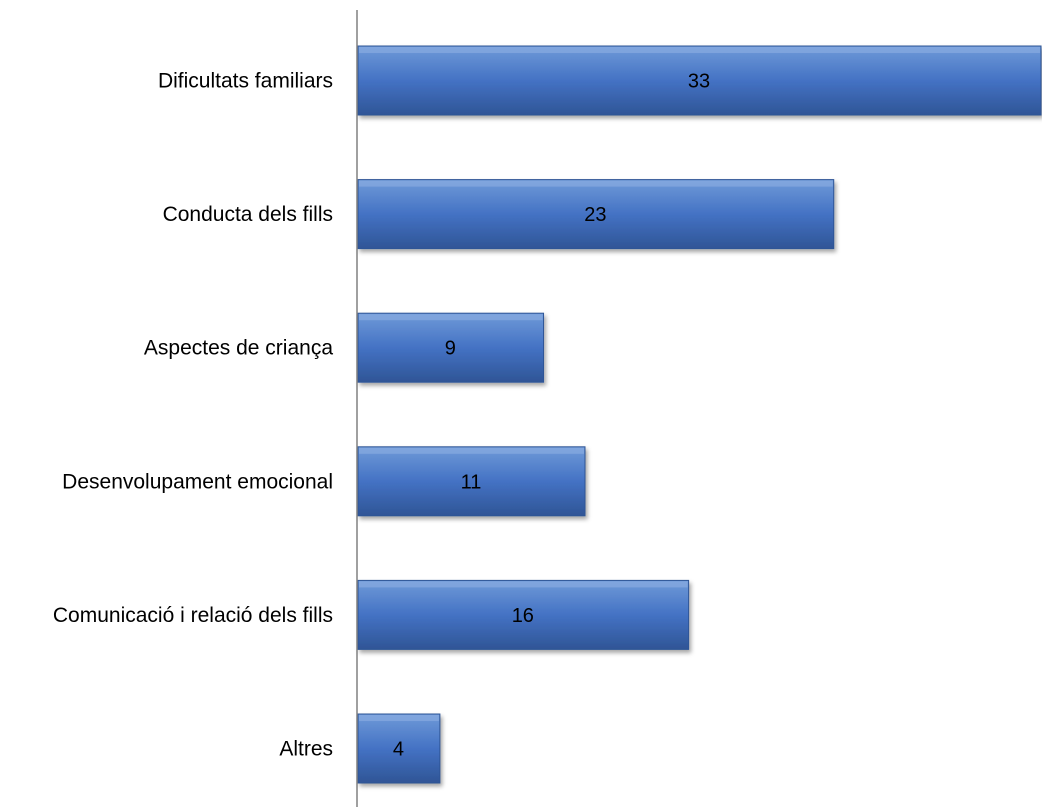  I want to click on data-label: 11, so click(471, 482).